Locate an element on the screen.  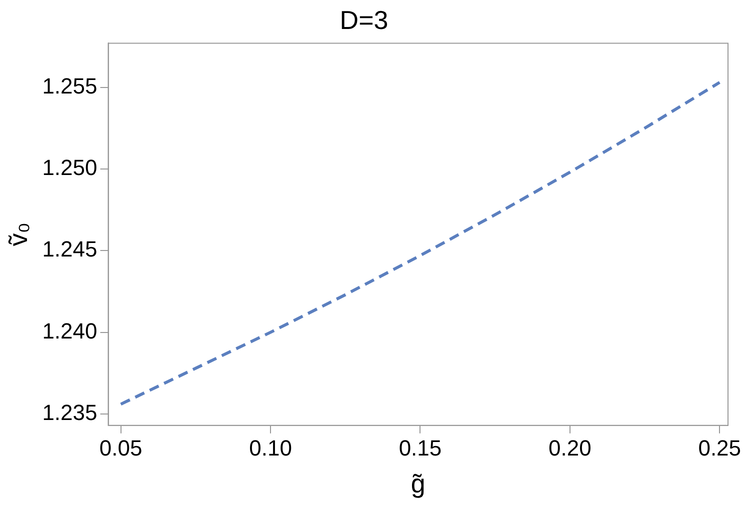
y-axis-title: ṽ₀ is located at coordinates (17, 234).